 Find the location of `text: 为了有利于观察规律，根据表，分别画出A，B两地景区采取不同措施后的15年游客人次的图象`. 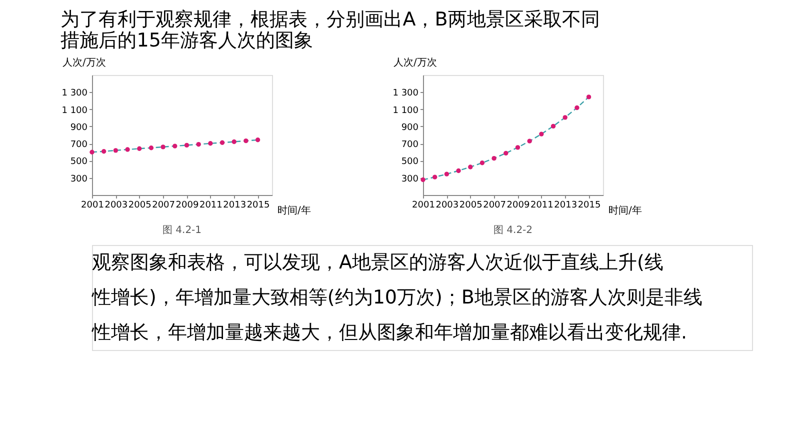

text: 为了有利于观察规律，根据表，分别画出A，B两地景区采取不同措施后的15年游客人次的图象 is located at coordinates (330, 30).